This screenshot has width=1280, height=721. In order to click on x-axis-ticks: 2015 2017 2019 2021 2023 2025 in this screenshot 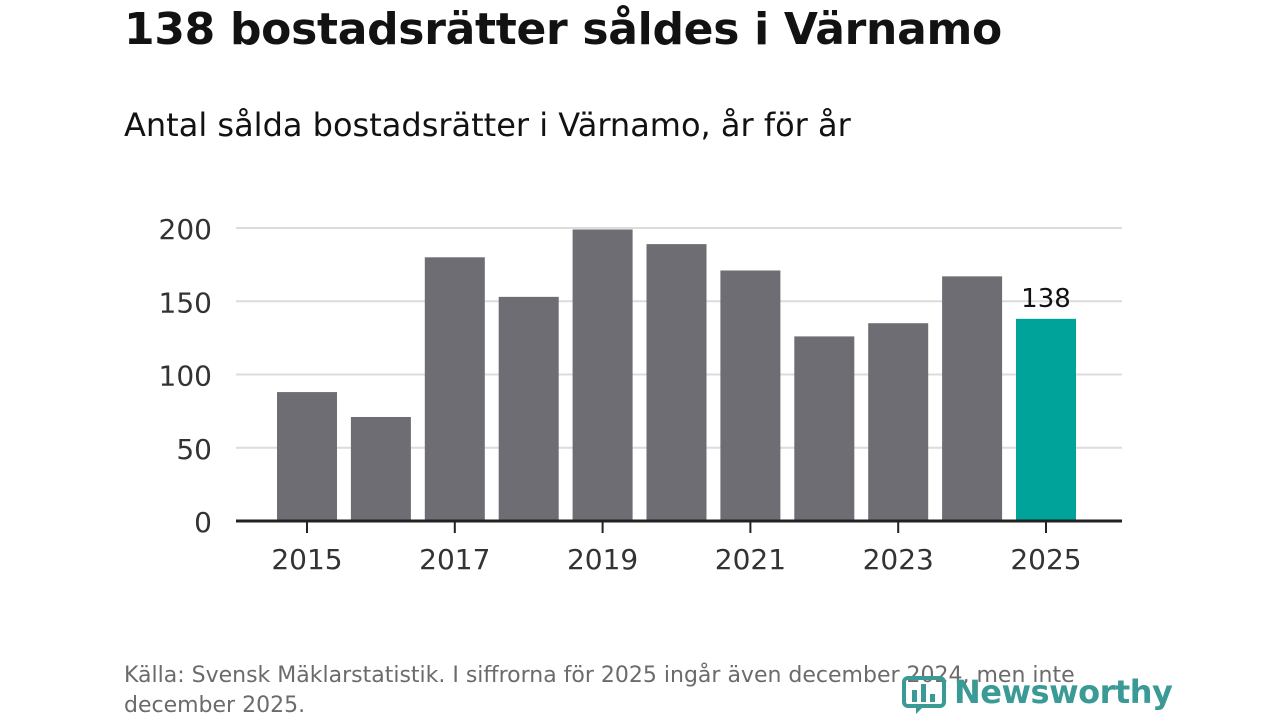, I will do `click(679, 547)`.